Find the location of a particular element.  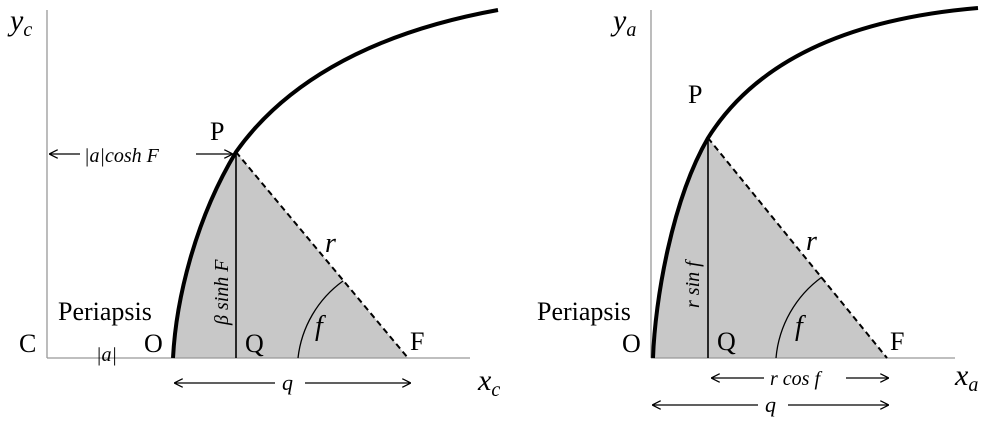

right-rcosf-label-bg is located at coordinates (805, 378).